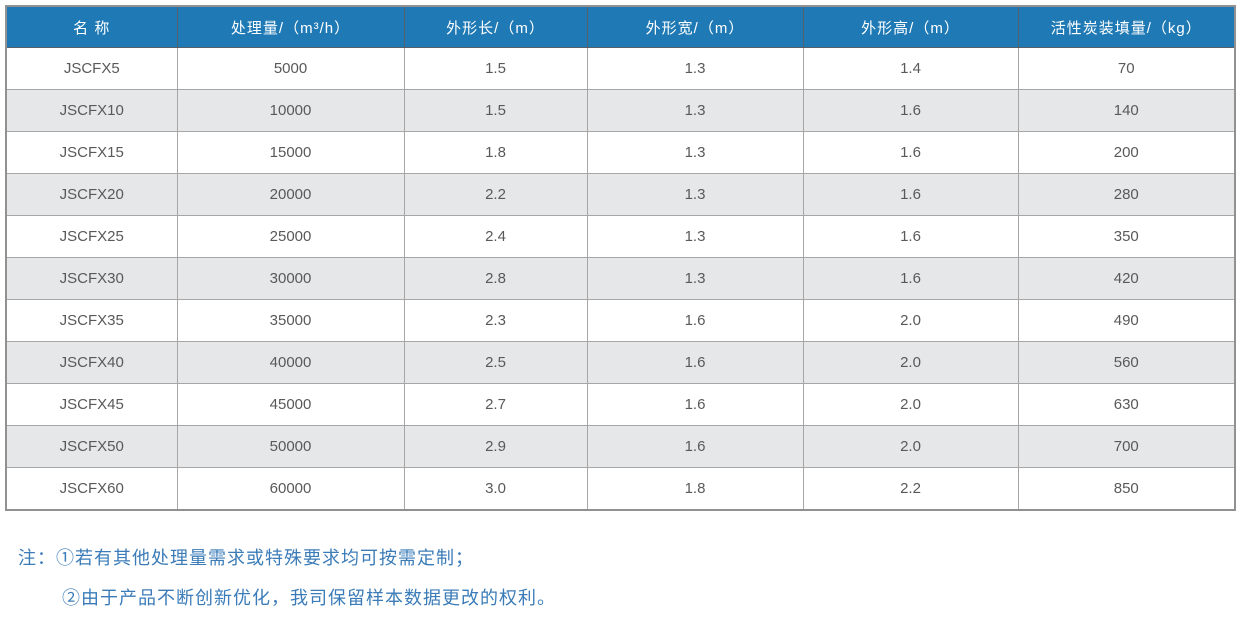  I want to click on column-header: 外形宽/（m）, so click(695, 26).